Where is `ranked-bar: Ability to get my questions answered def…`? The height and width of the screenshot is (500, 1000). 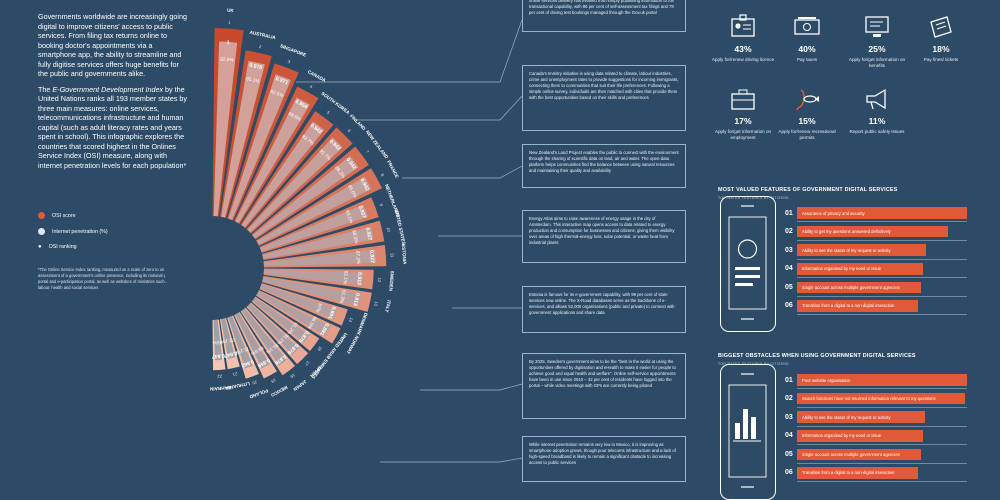 ranked-bar: Ability to get my questions answered def… is located at coordinates (873, 231).